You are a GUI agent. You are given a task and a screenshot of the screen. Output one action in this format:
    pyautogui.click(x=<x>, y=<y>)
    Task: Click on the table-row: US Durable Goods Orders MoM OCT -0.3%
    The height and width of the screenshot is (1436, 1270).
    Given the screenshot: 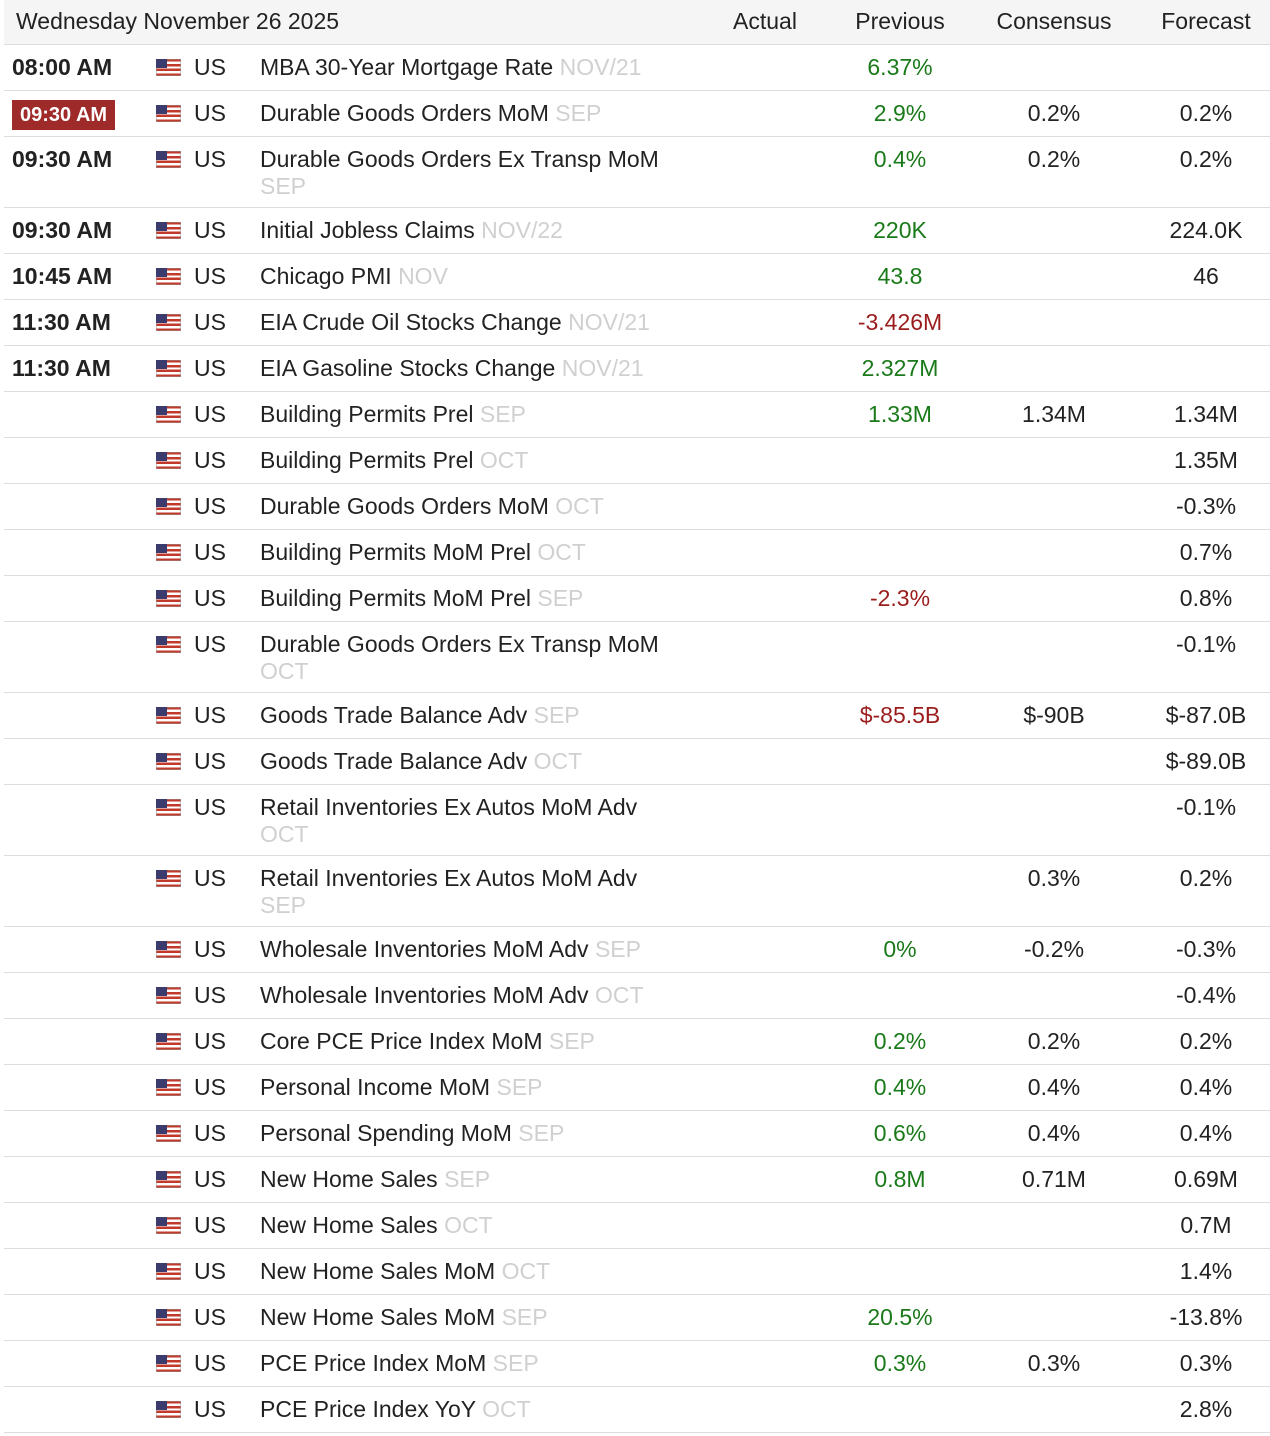 What is the action you would take?
    pyautogui.click(x=637, y=506)
    